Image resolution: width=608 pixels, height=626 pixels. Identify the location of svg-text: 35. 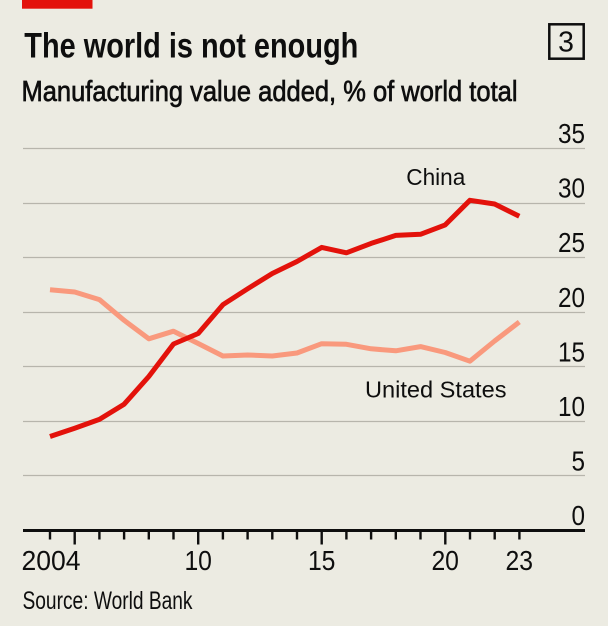
(571, 133).